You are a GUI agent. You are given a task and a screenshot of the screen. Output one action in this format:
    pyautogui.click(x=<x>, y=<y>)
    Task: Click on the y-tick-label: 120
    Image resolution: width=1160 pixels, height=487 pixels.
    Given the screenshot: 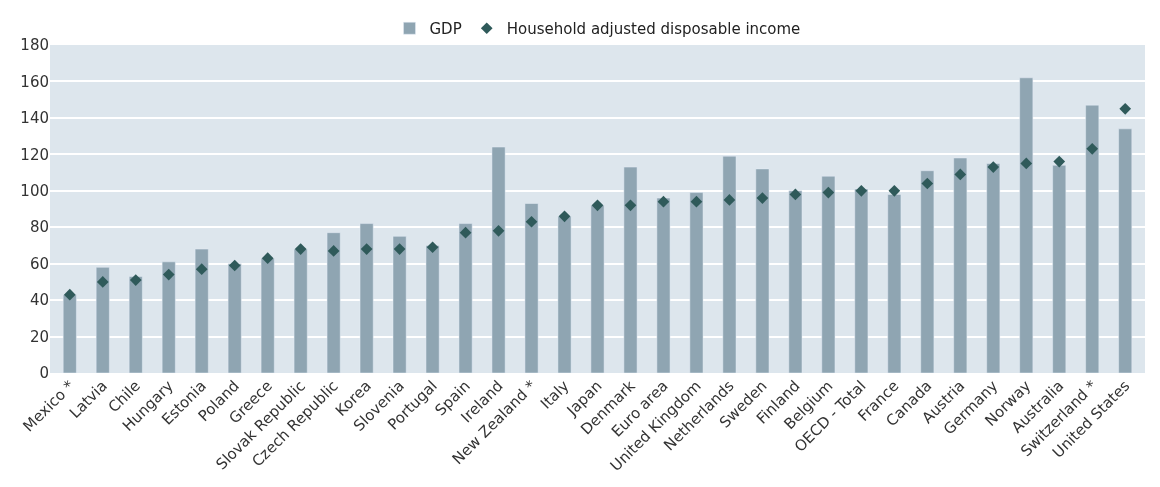 What is the action you would take?
    pyautogui.click(x=34, y=154)
    